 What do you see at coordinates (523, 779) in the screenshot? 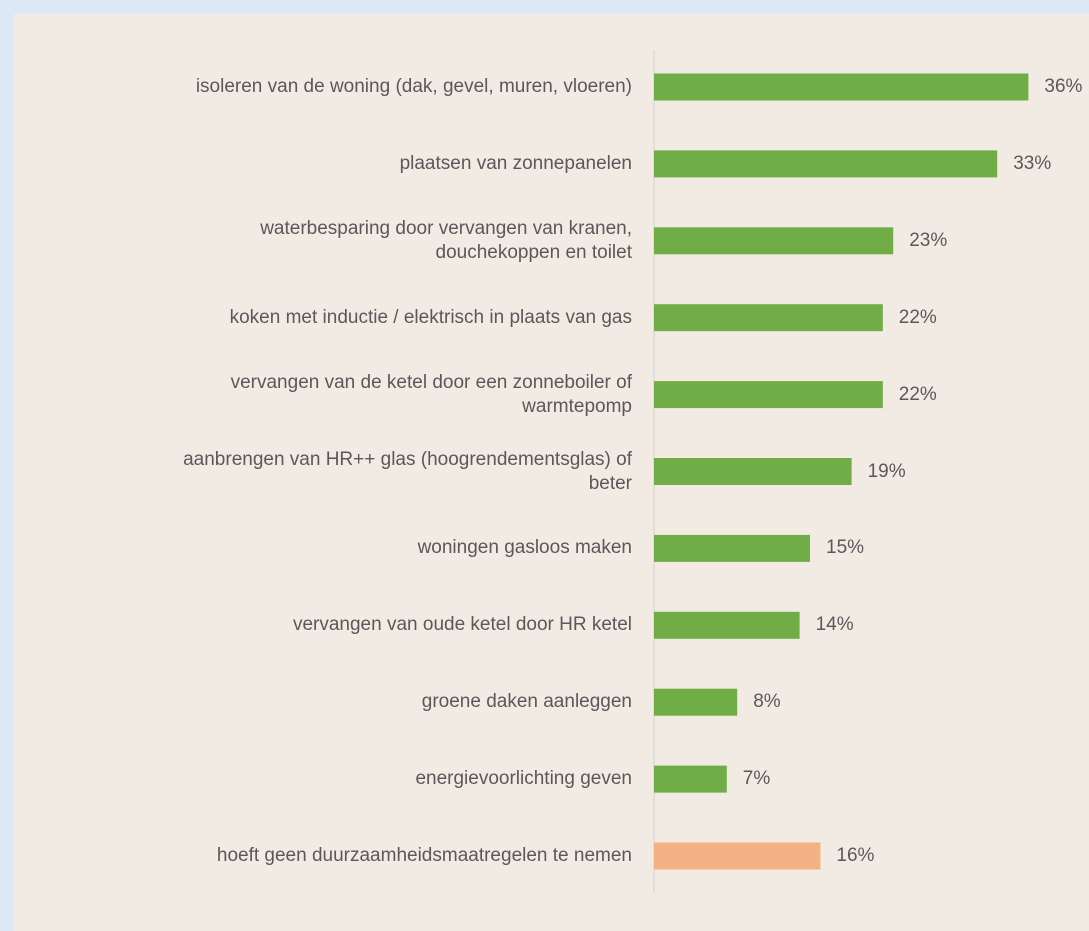
I see `category-label: energievoorlichting geven` at bounding box center [523, 779].